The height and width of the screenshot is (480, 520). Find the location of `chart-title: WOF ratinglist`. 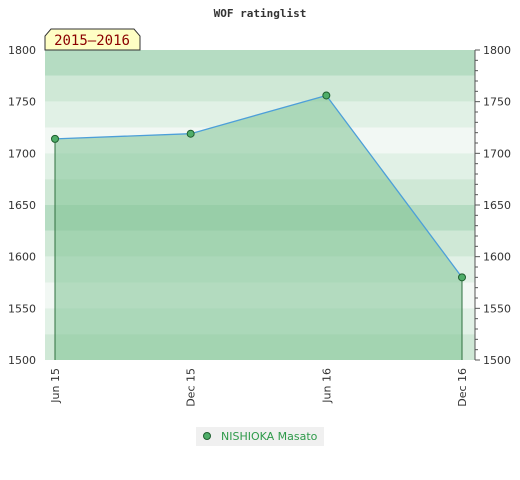

chart-title: WOF ratinglist is located at coordinates (260, 13).